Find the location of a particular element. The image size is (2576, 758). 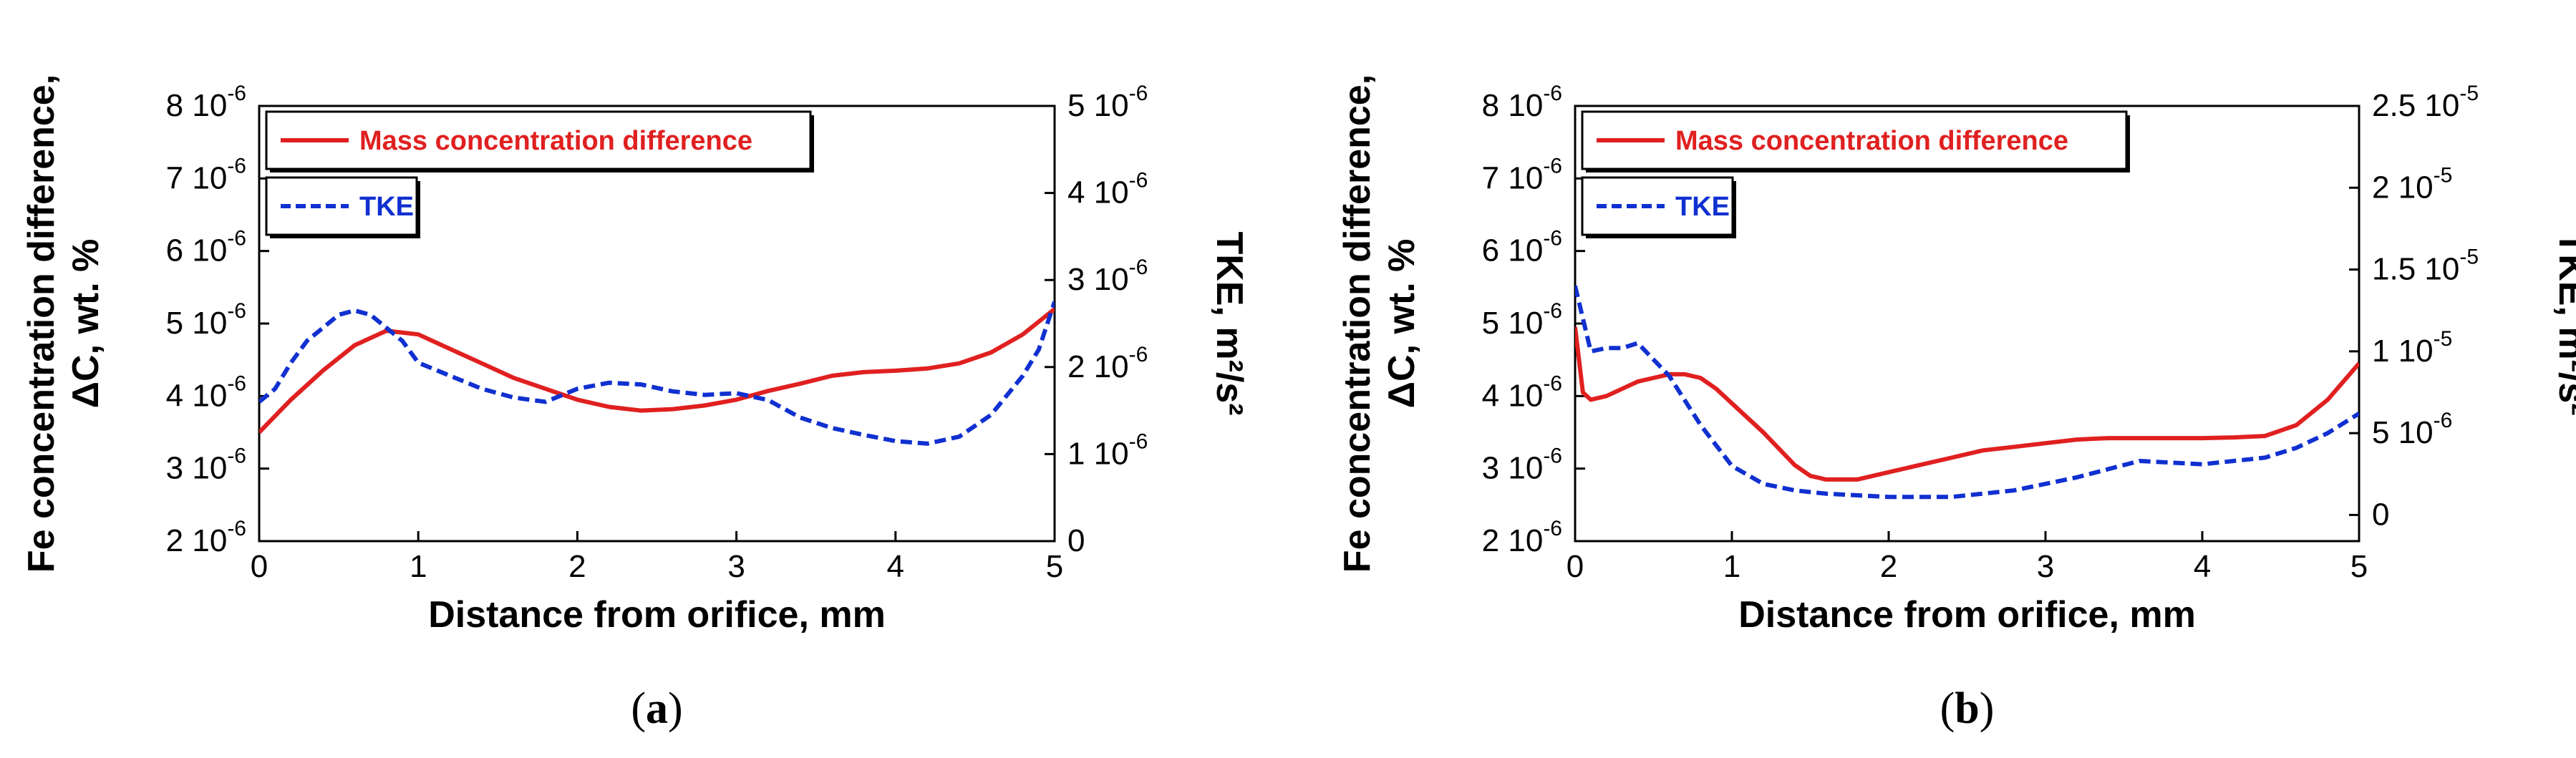

right-tick-label: 1 10-5 is located at coordinates (2412, 348).